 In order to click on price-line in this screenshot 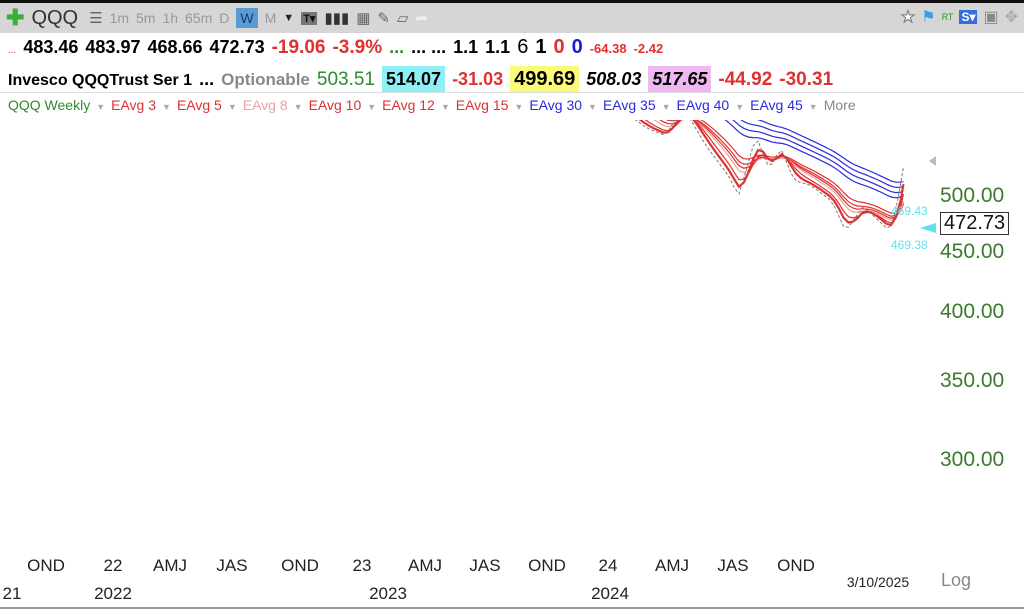, I will do `click(769, 174)`.